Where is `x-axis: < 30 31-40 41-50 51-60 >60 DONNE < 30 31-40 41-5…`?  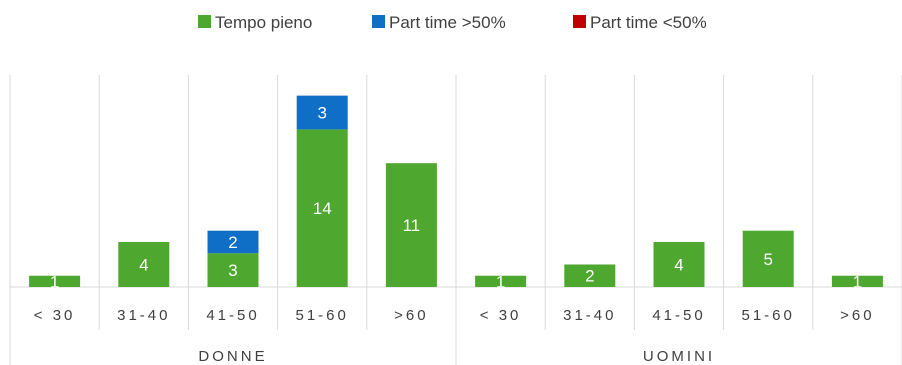
x-axis: < 30 31-40 41-50 51-60 >60 DONNE < 30 31-40 41-5… is located at coordinates (454, 336).